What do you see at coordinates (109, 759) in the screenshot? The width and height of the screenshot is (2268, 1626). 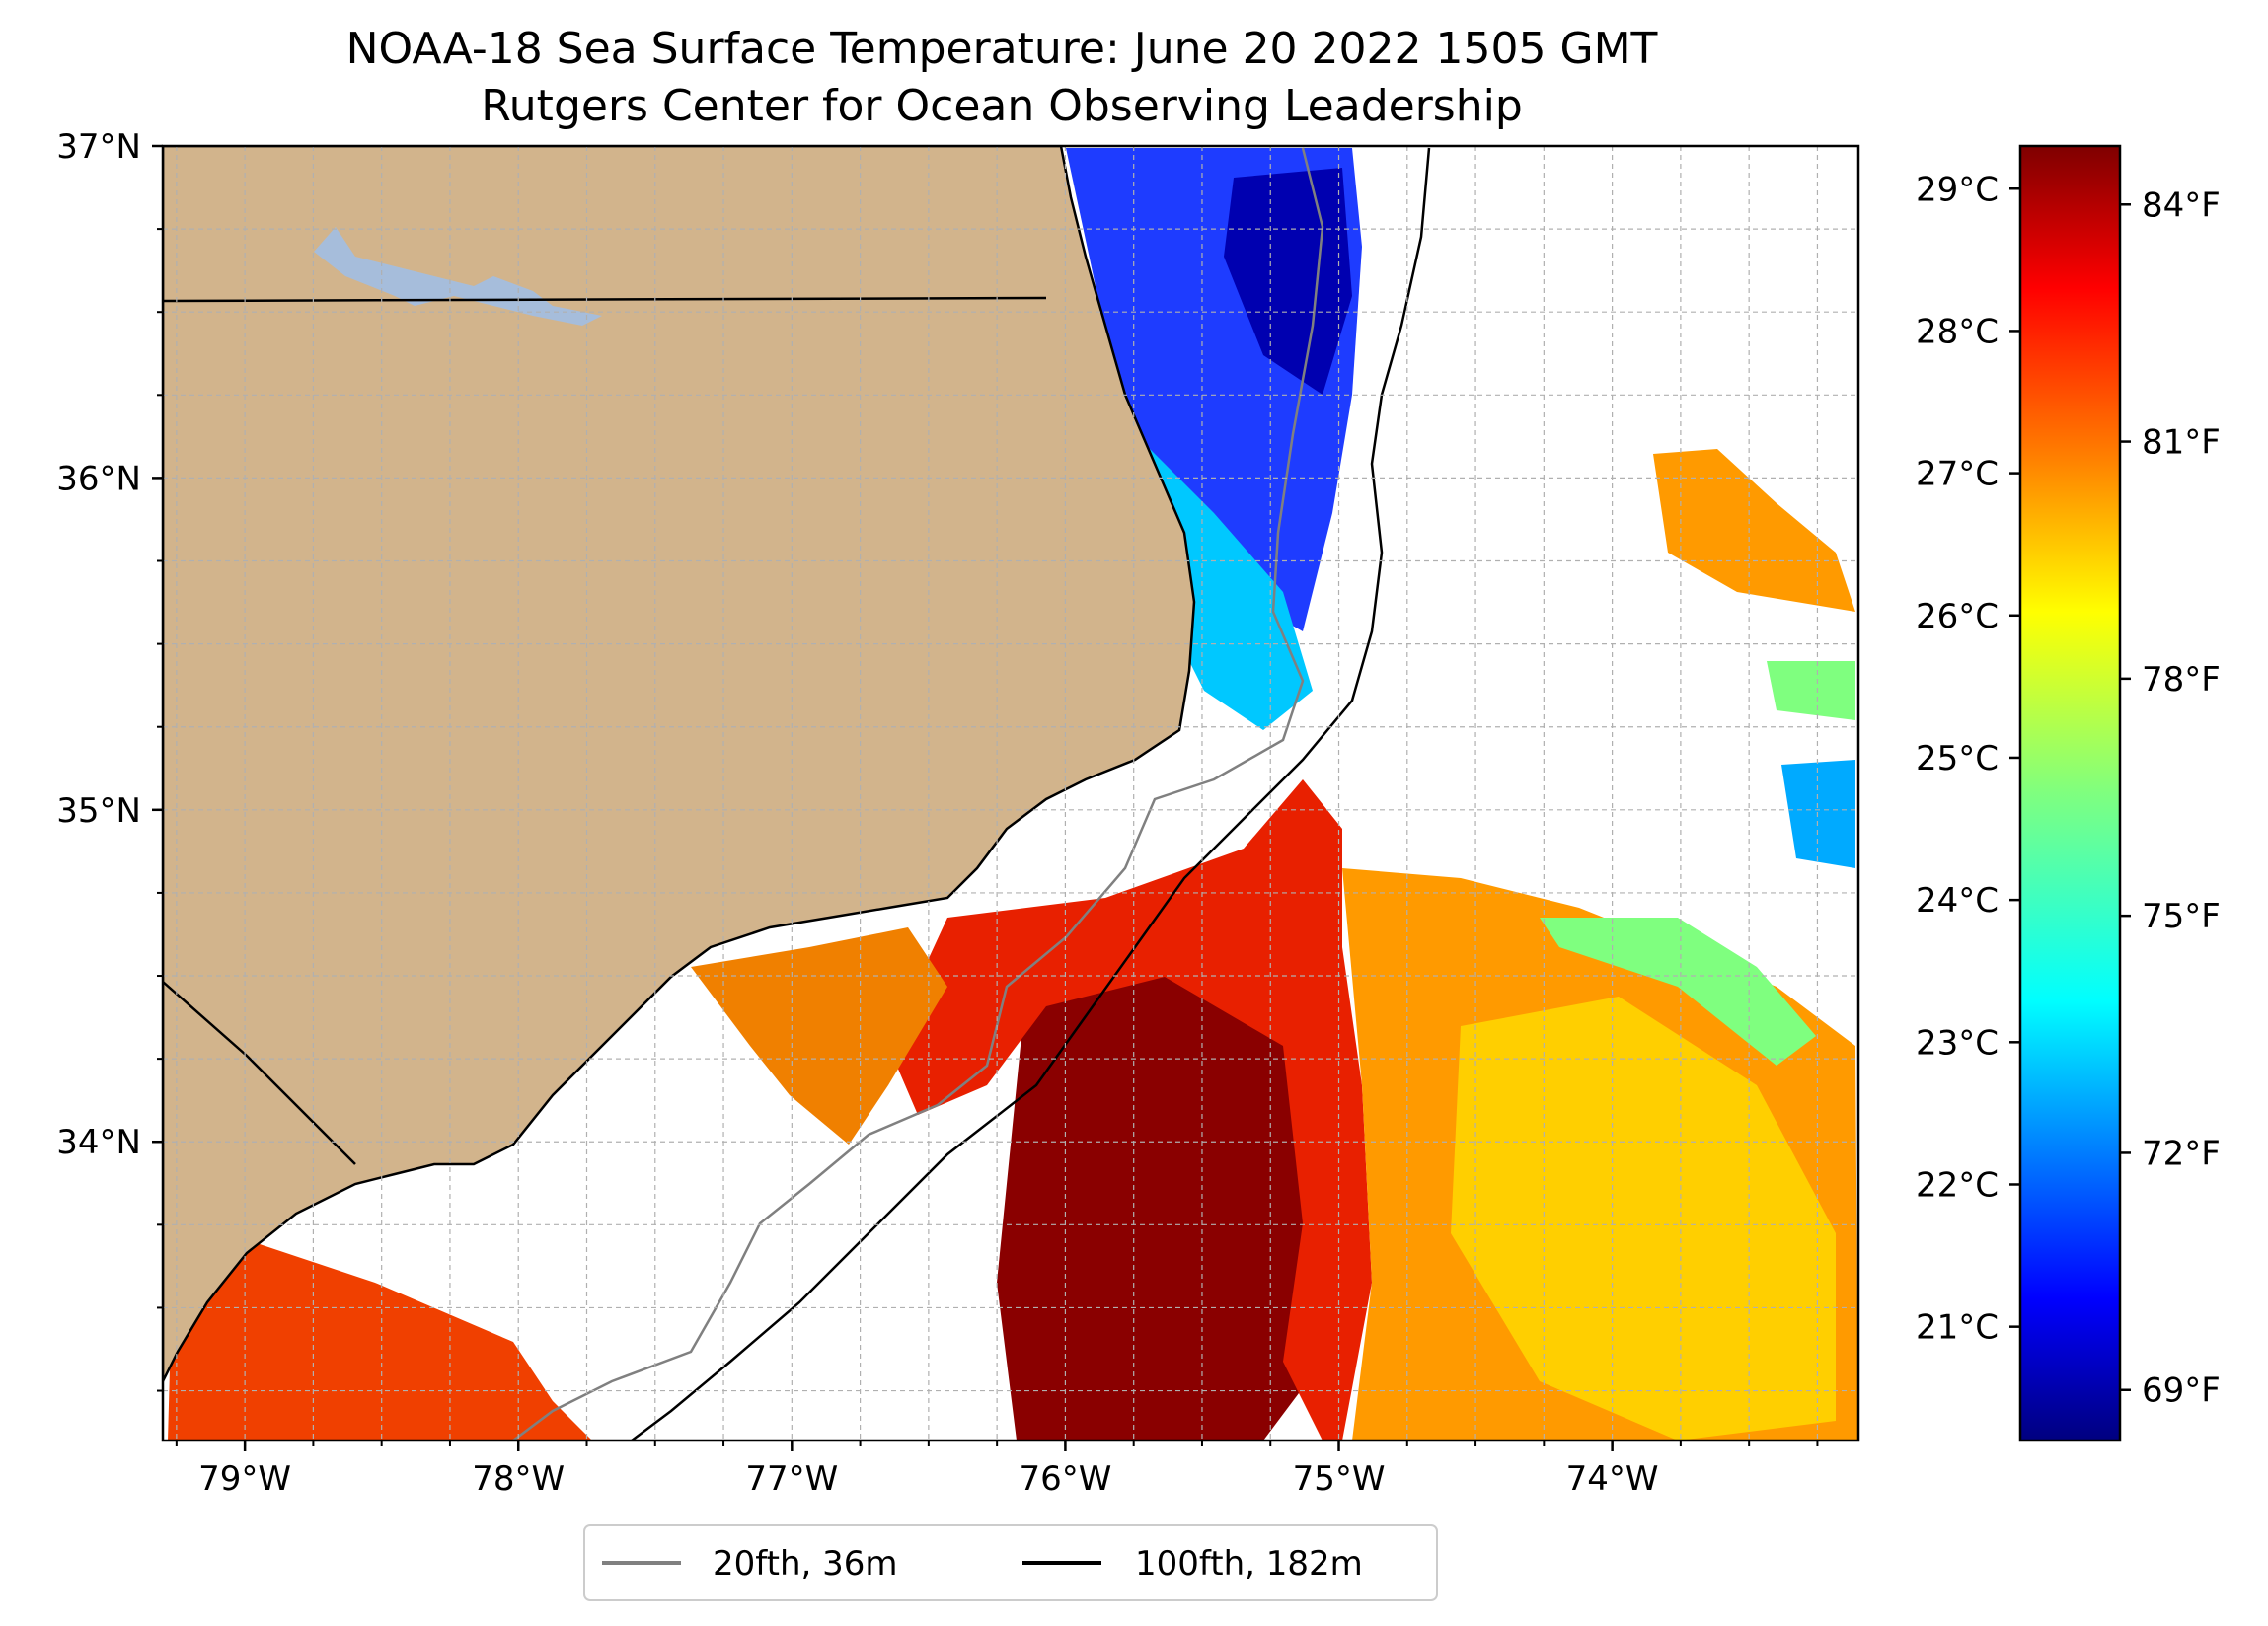 I see `lat-axis: 37°N 36°N 35°N 34°N` at bounding box center [109, 759].